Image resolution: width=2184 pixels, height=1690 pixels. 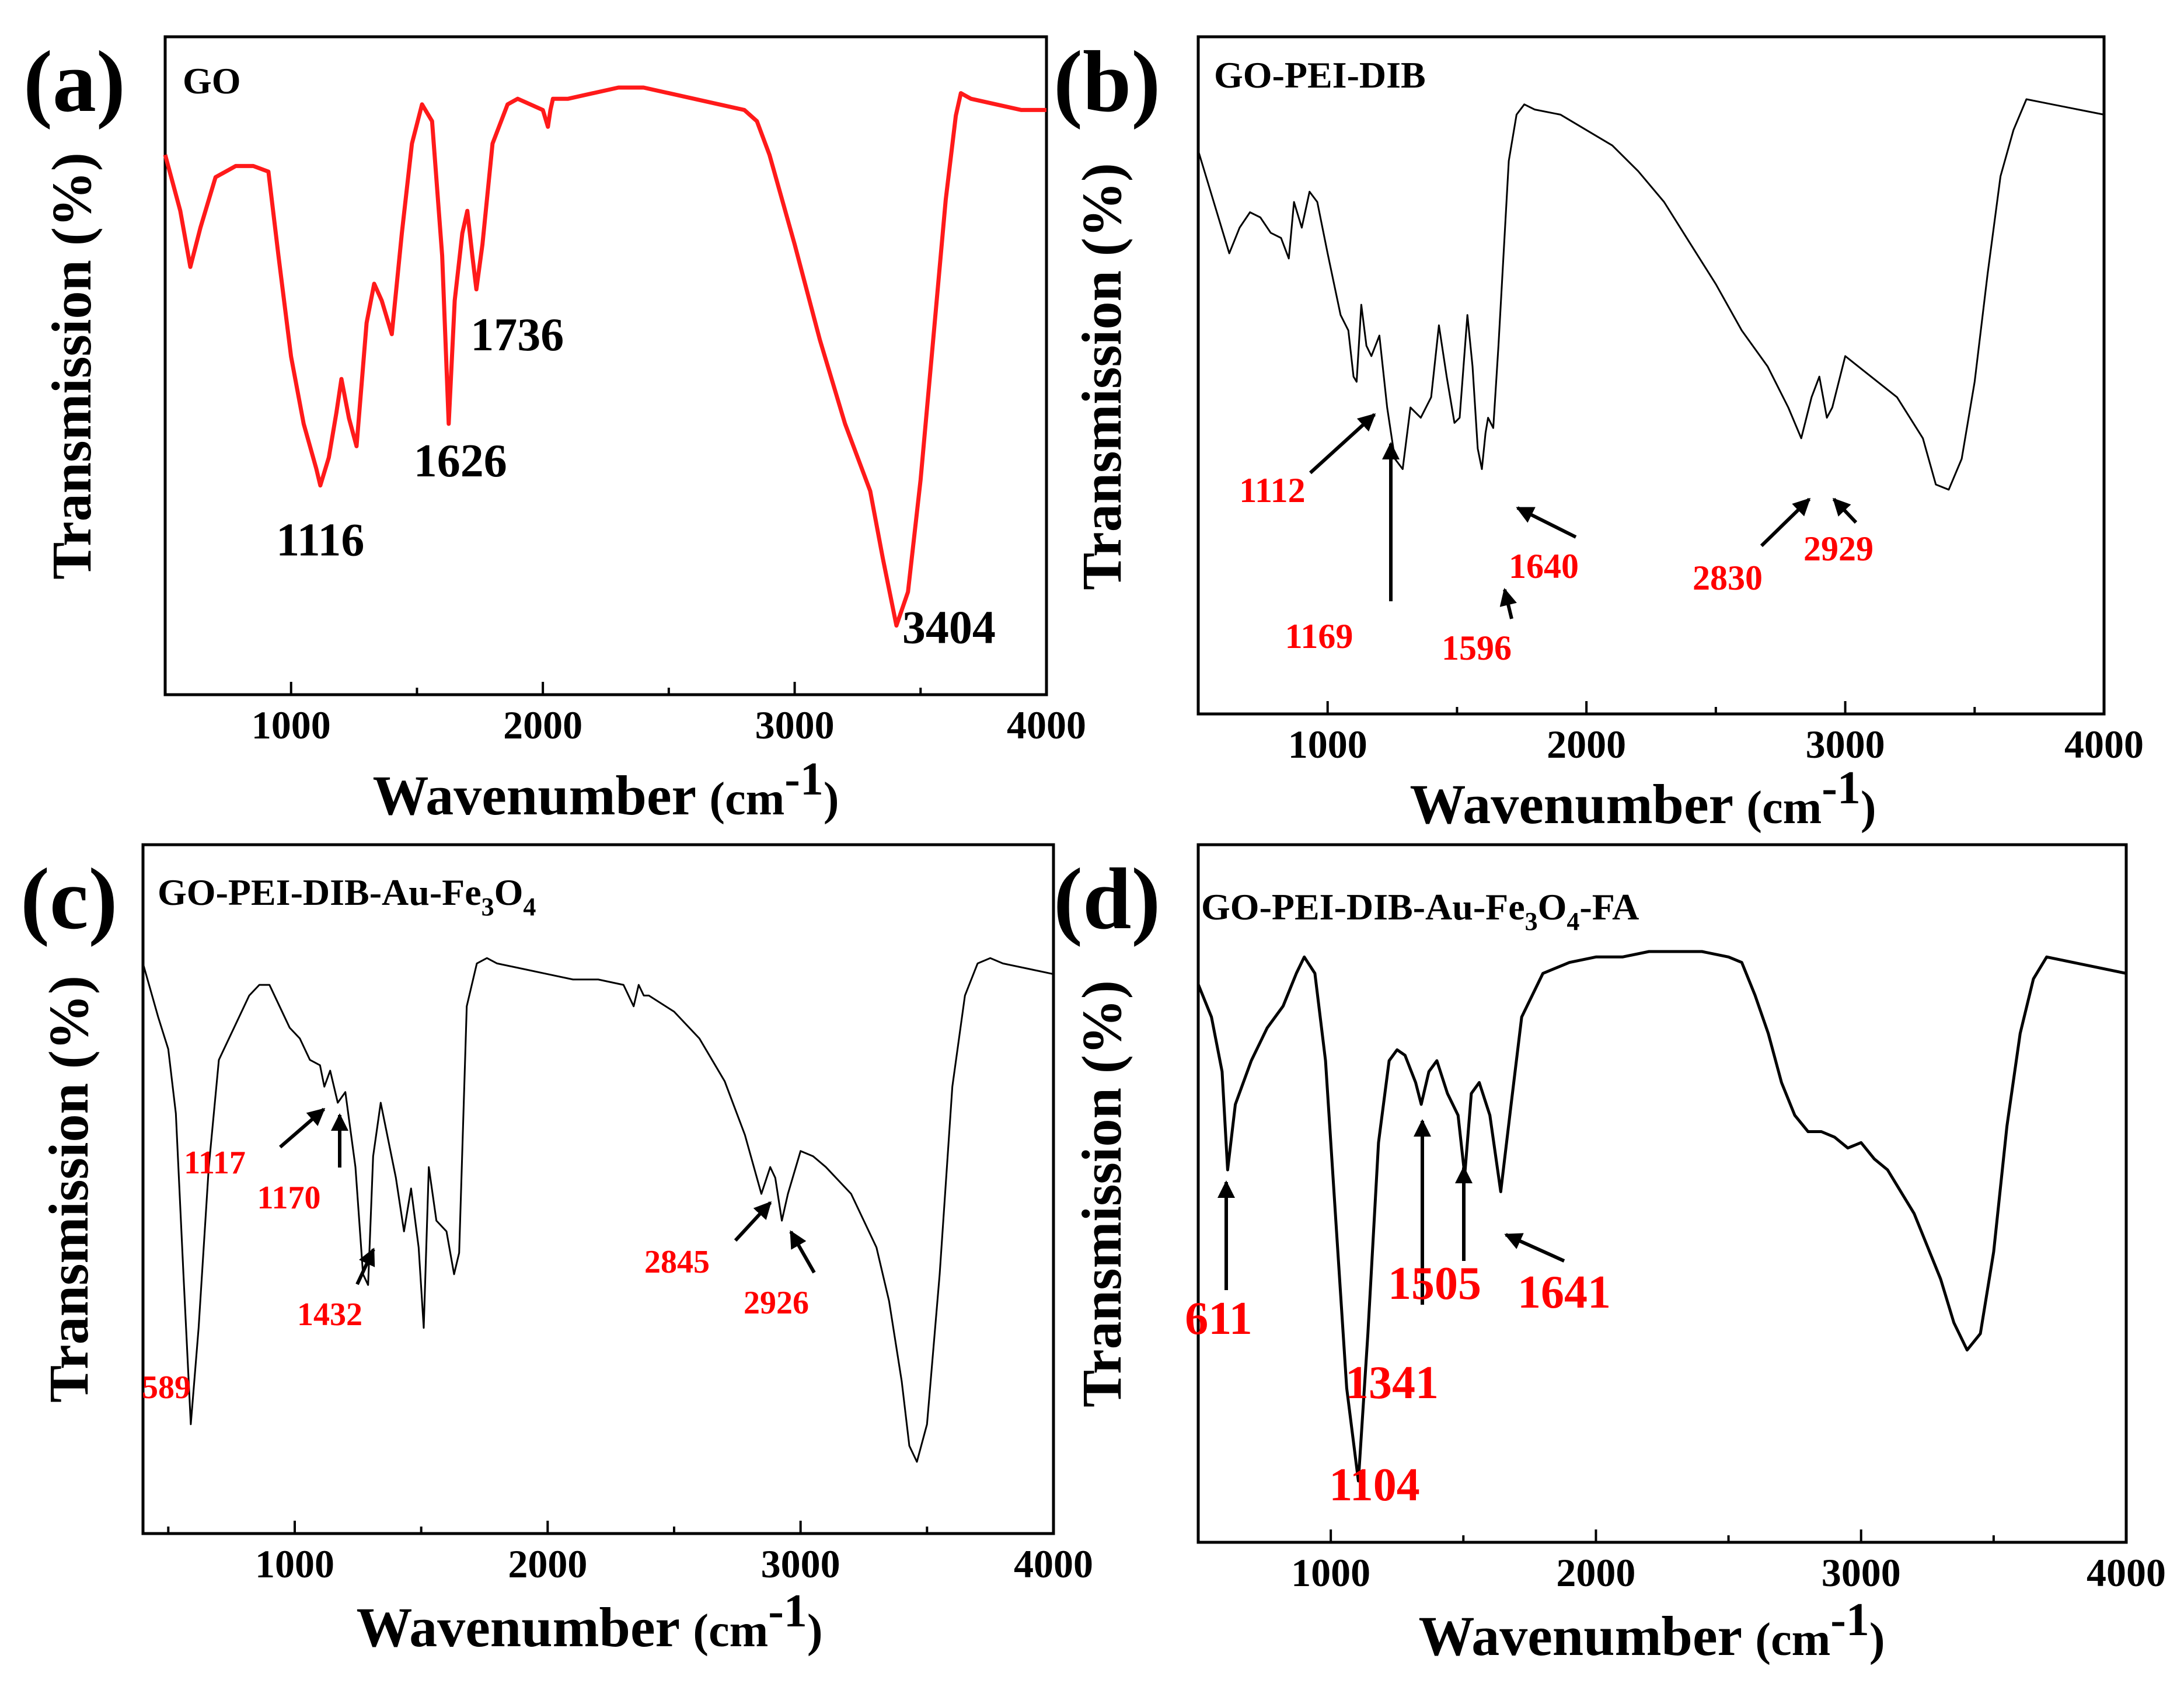 What do you see at coordinates (347, 896) in the screenshot?
I see `panel-title: GO-PEI-DIB-Au-Fe3O4` at bounding box center [347, 896].